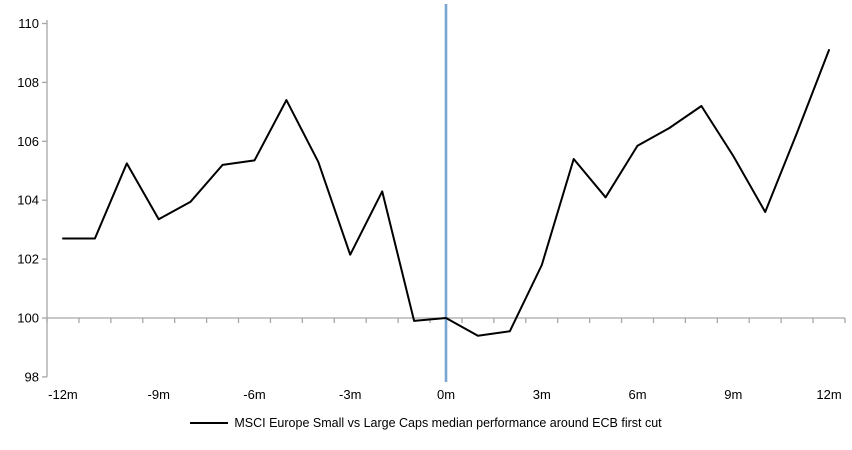 This screenshot has height=450, width=852. What do you see at coordinates (63, 394) in the screenshot?
I see `x-tick-label: -12m` at bounding box center [63, 394].